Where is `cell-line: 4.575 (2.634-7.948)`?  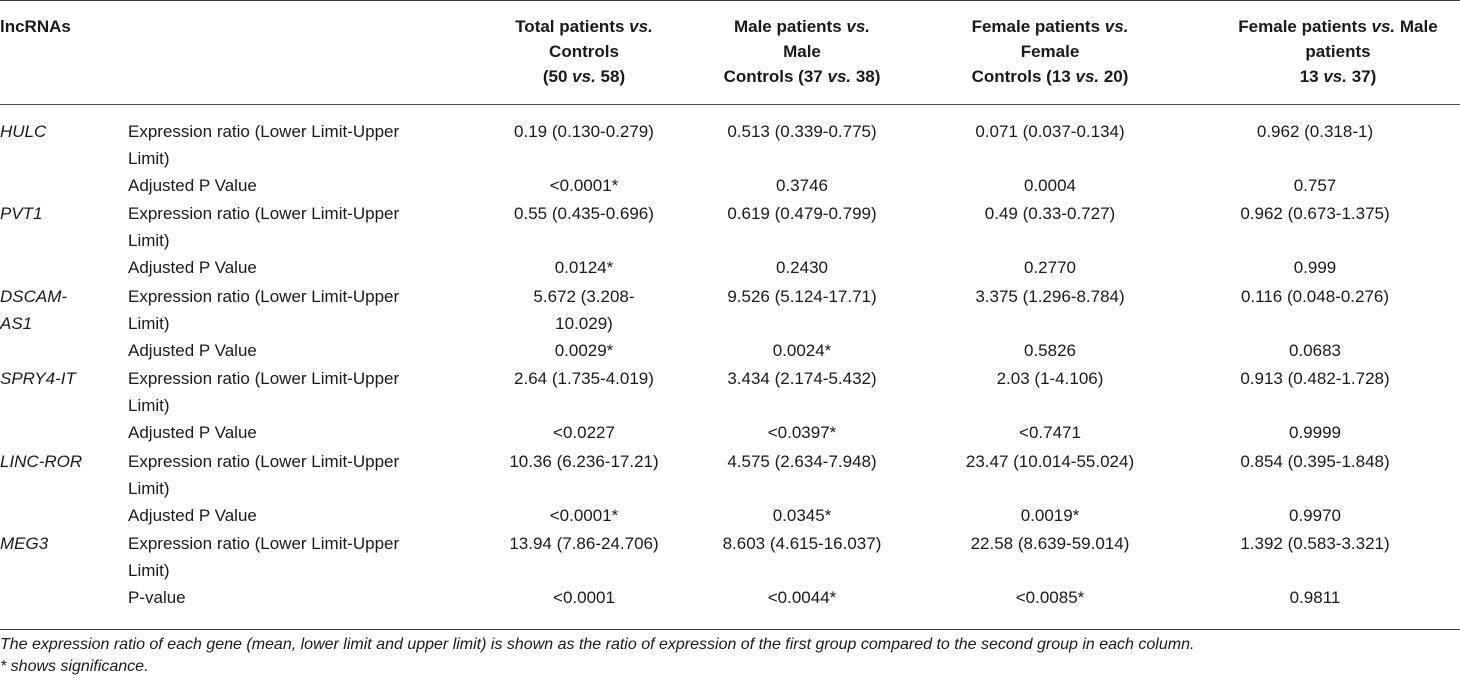
cell-line: 4.575 (2.634-7.948) is located at coordinates (802, 461).